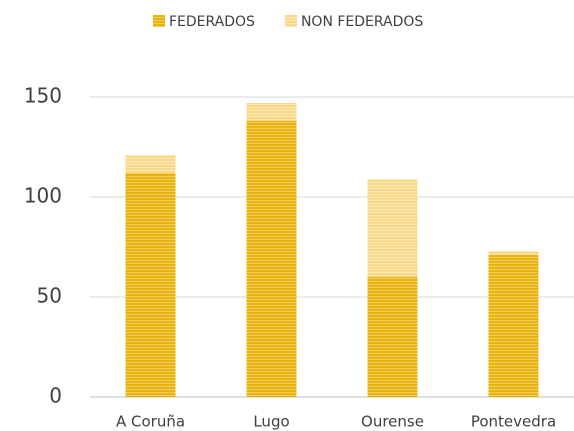  Describe the element at coordinates (212, 22) in the screenshot. I see `legend-label: FEDERADOS` at that location.